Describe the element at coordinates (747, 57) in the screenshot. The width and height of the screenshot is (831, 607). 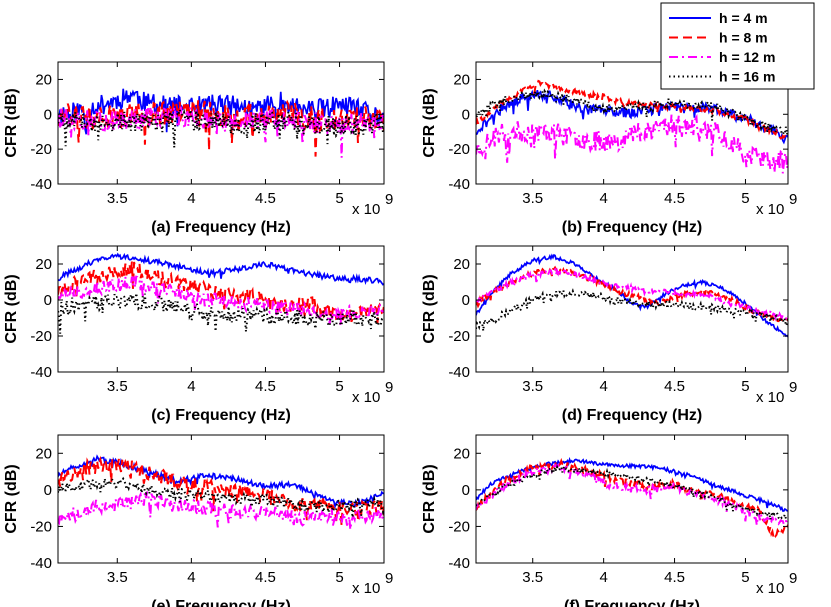
I see `legend-label: h = 12 m` at that location.